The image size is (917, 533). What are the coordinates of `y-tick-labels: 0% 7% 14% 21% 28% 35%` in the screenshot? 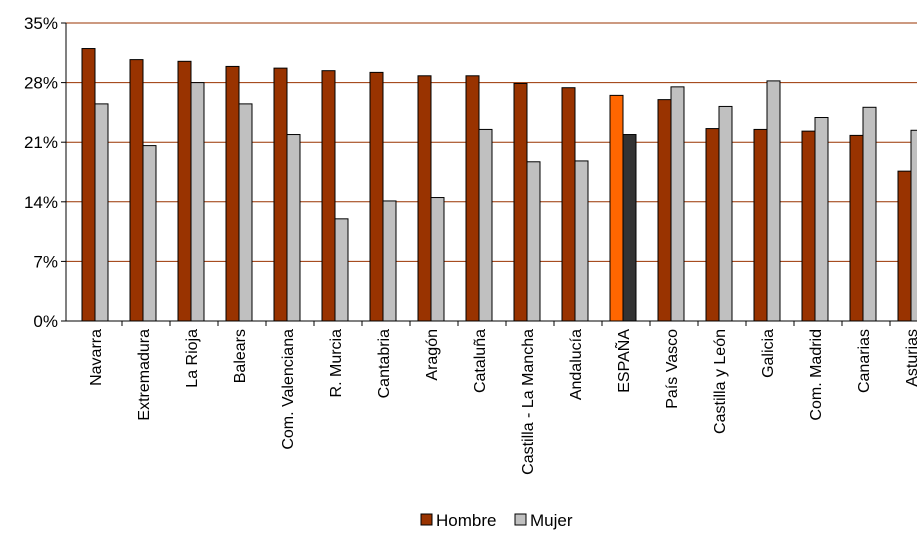 It's located at (41, 172).